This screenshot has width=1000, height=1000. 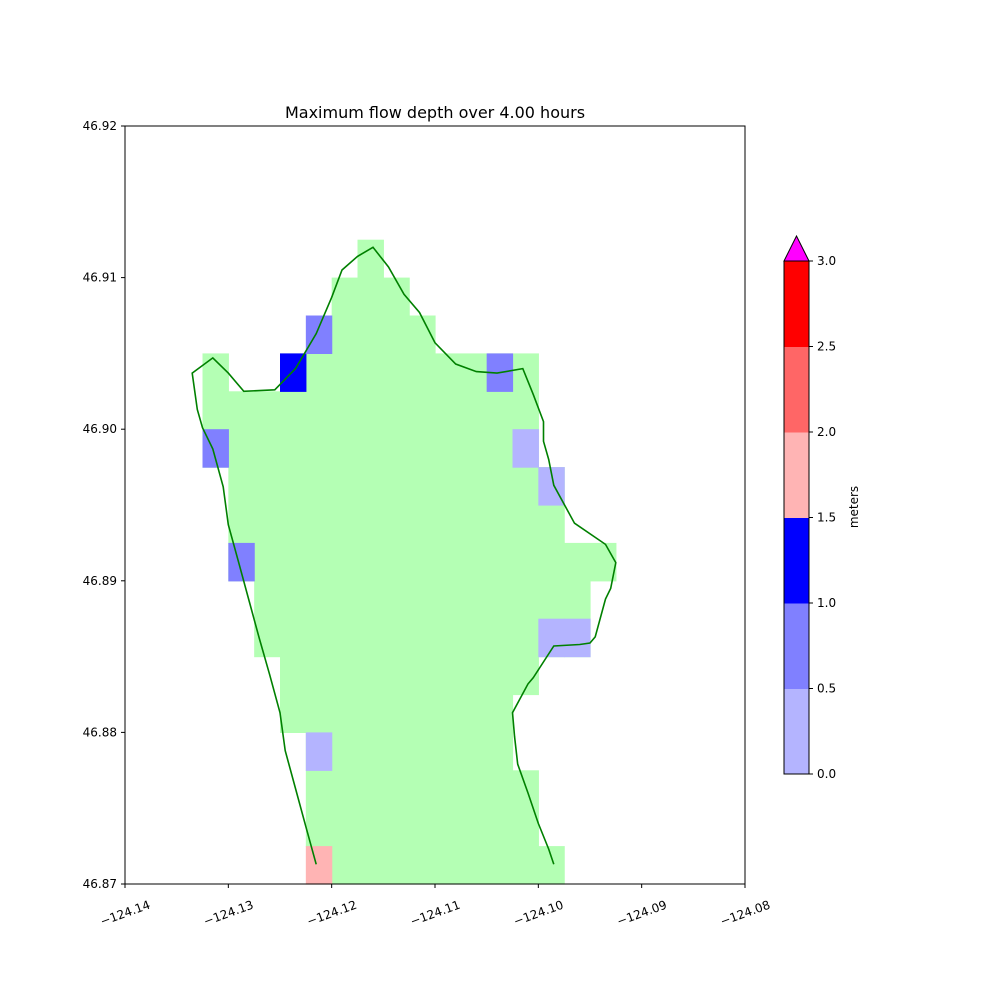 I want to click on x-tick-label: −124.13, so click(x=229, y=913).